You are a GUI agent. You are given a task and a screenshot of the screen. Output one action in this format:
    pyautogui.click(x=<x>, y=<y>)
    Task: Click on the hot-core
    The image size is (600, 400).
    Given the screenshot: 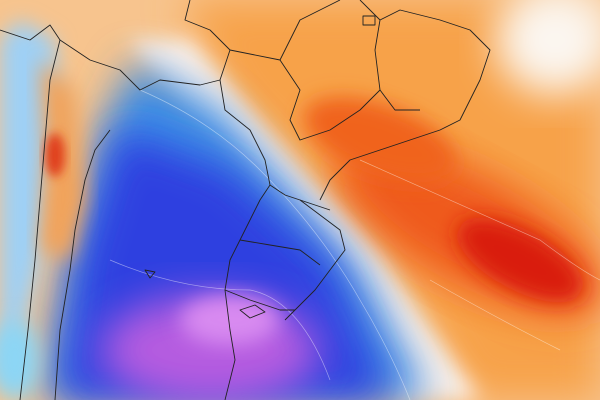 What is the action you would take?
    pyautogui.click(x=520, y=260)
    